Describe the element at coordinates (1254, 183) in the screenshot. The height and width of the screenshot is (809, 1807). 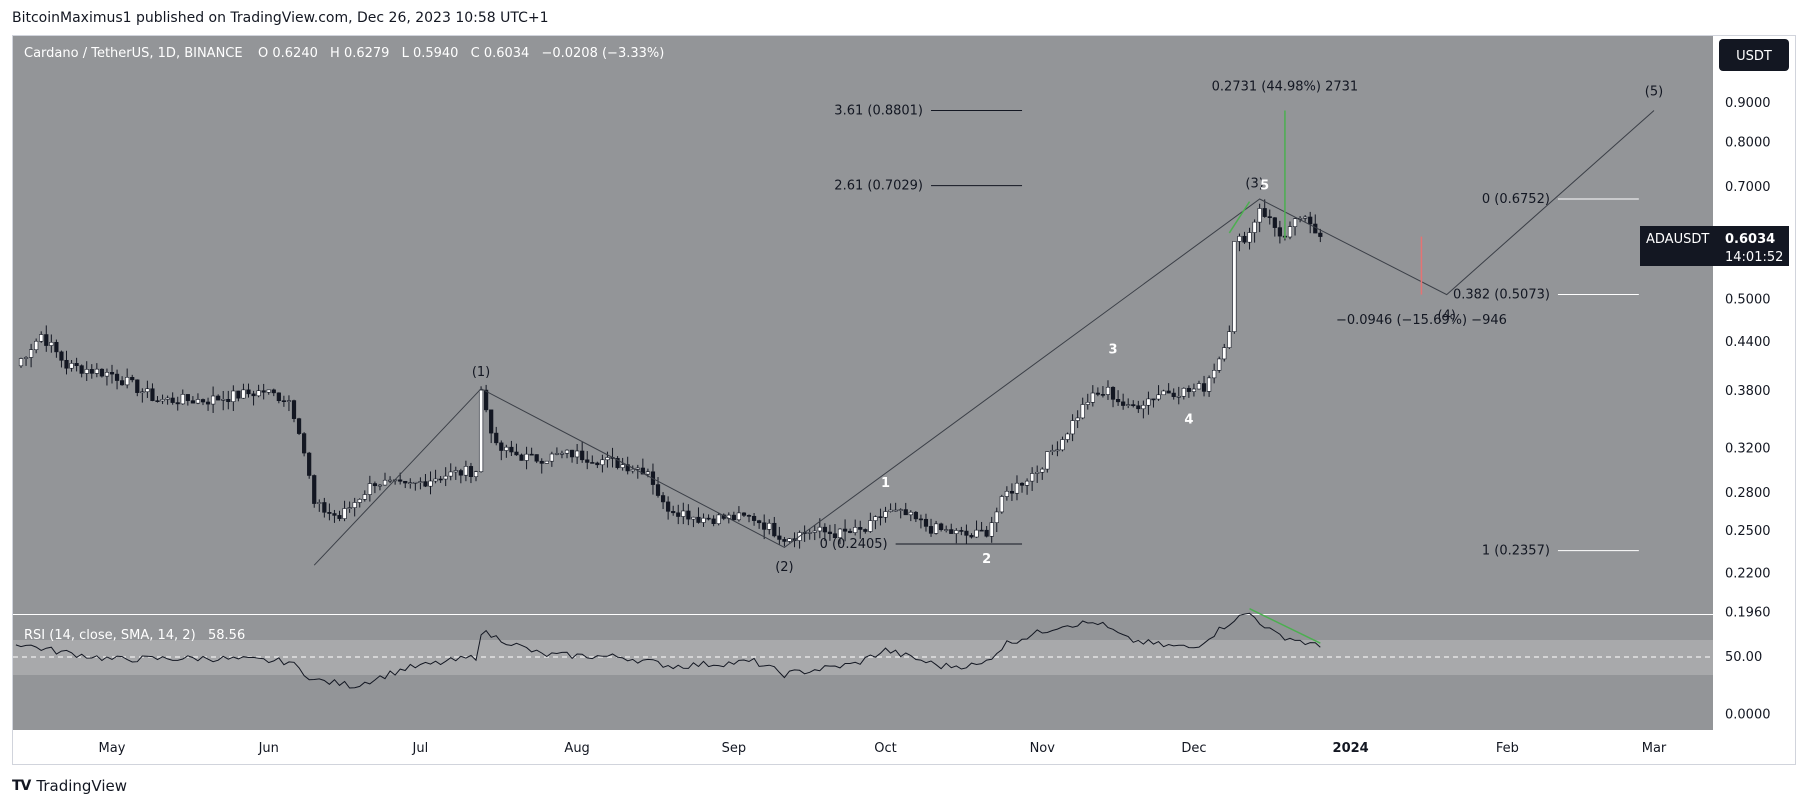
I see `elliott-wave-label: (3)` at that location.